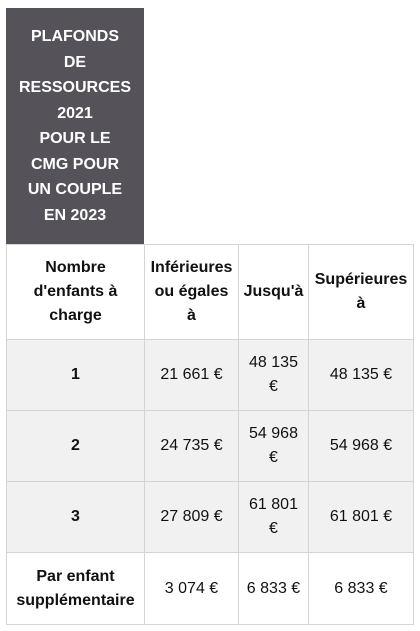 The width and height of the screenshot is (420, 631). Describe the element at coordinates (361, 517) in the screenshot. I see `cell-higher: 61 801 €` at that location.